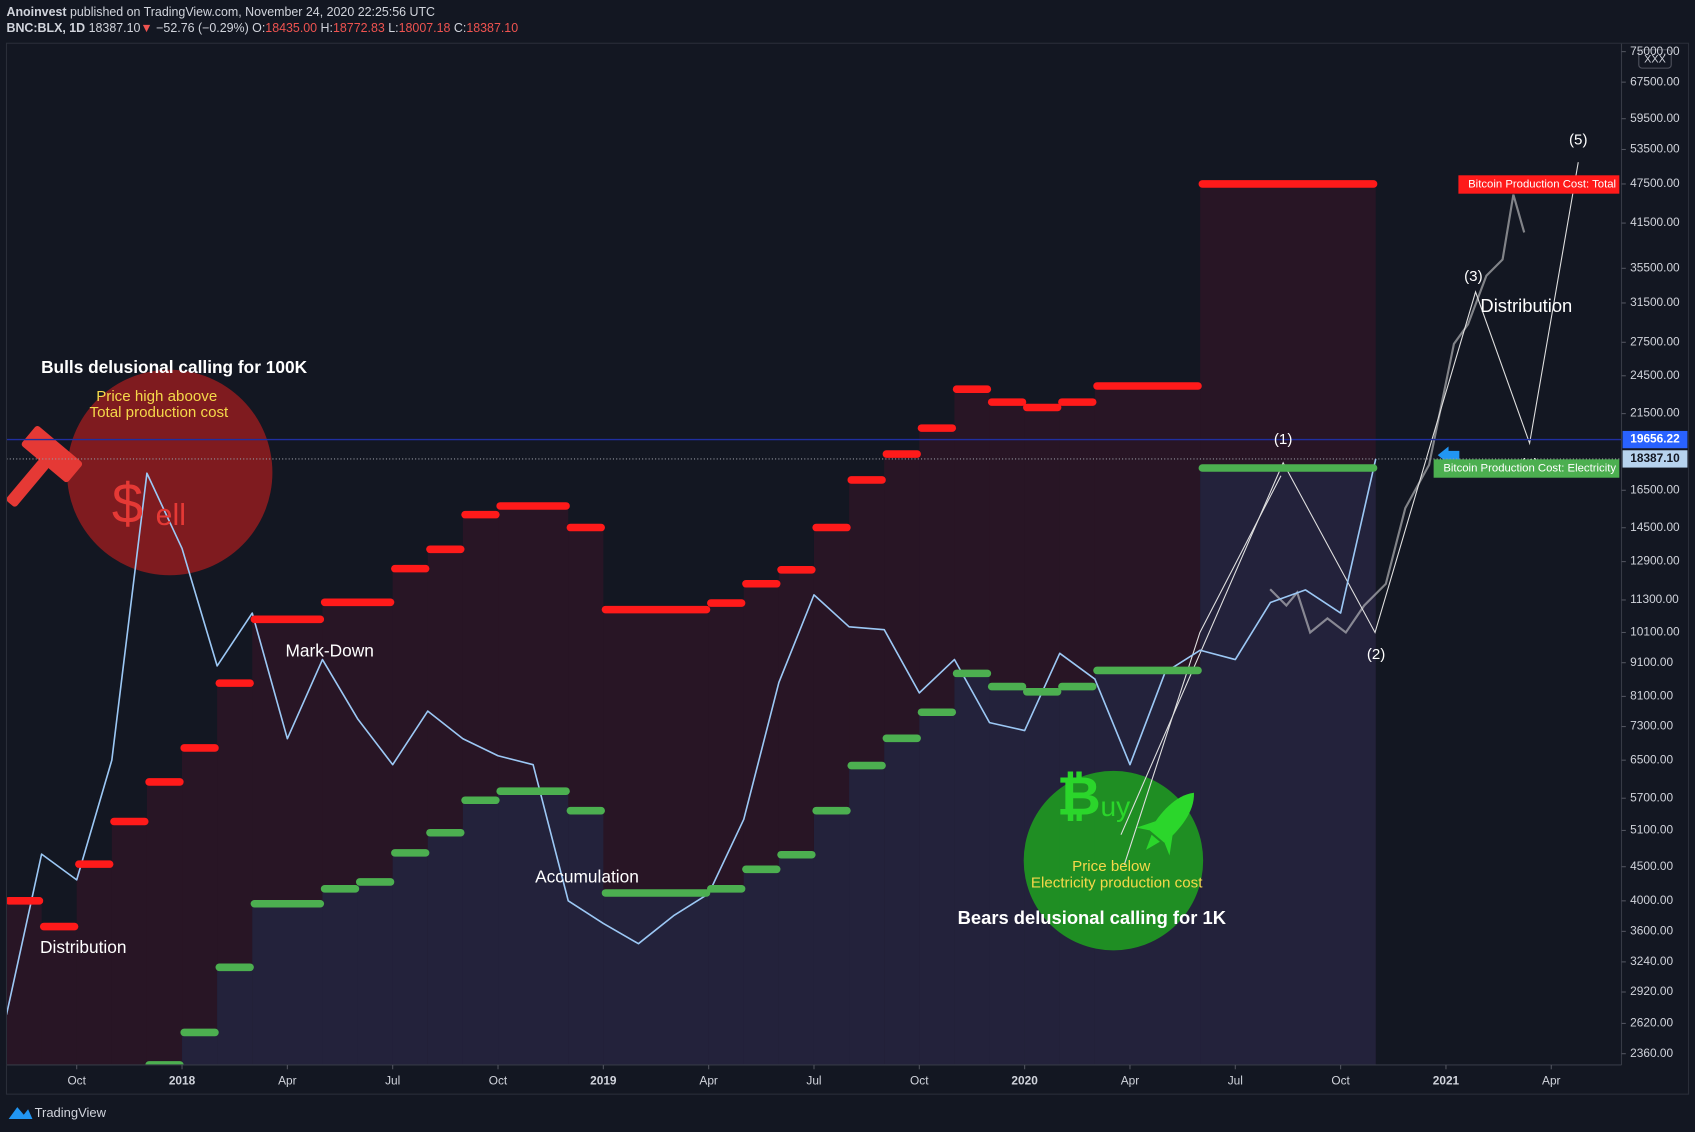 The image size is (1695, 1132). What do you see at coordinates (1655, 302) in the screenshot?
I see `y-tick-label: 31500.00` at bounding box center [1655, 302].